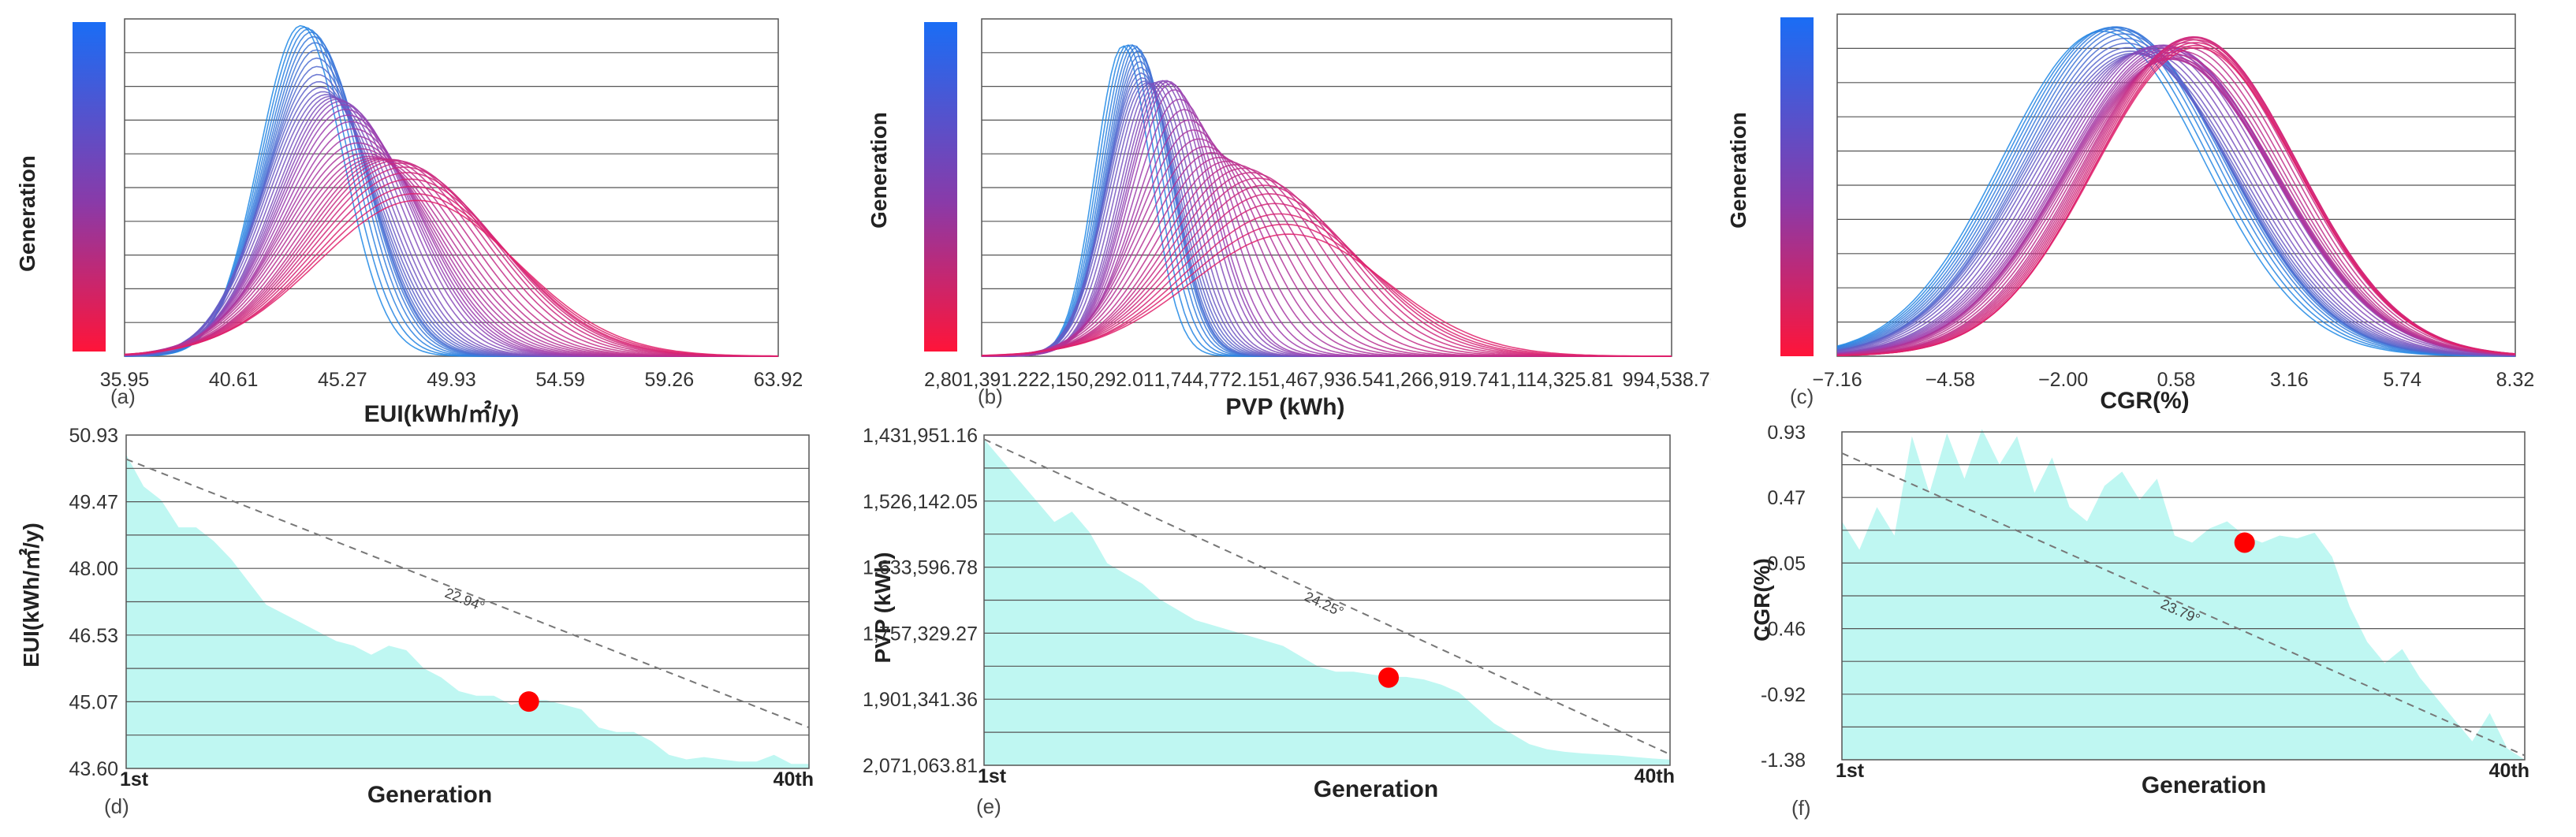 The height and width of the screenshot is (837, 2576). I want to click on x-tick-label-c: 3.16, so click(2289, 380).